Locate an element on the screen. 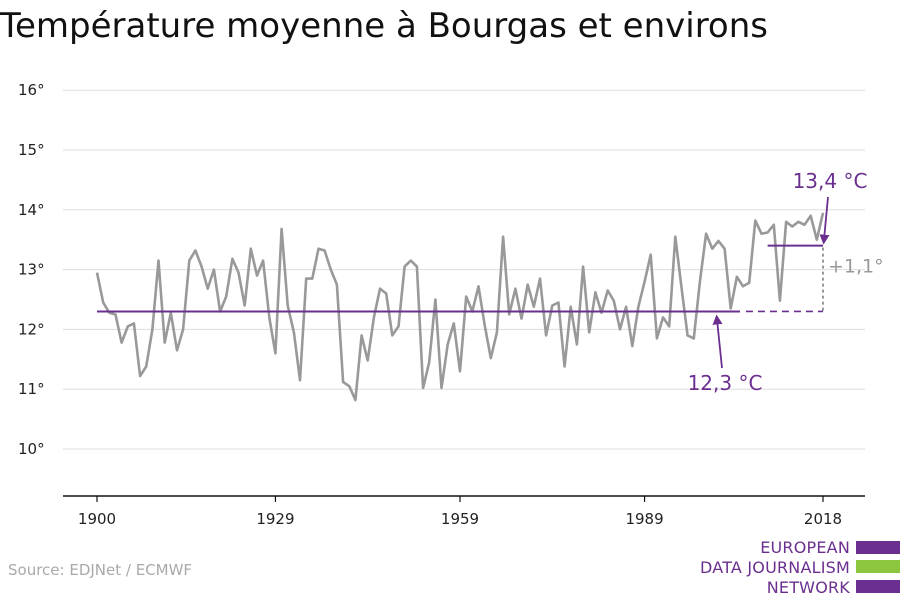 This screenshot has height=600, width=900. baseline-mean-arrow is located at coordinates (717, 341).